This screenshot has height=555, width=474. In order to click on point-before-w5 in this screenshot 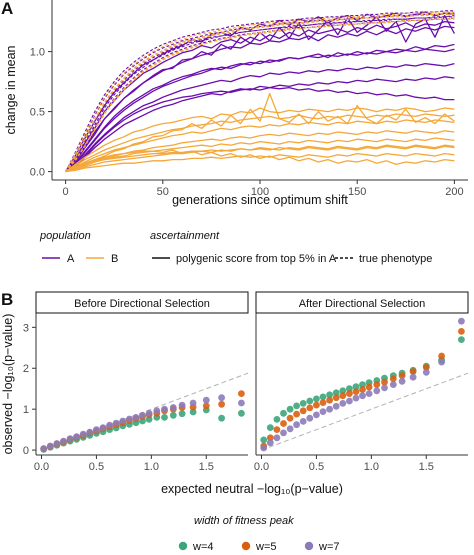, I will do `click(206, 406)`.